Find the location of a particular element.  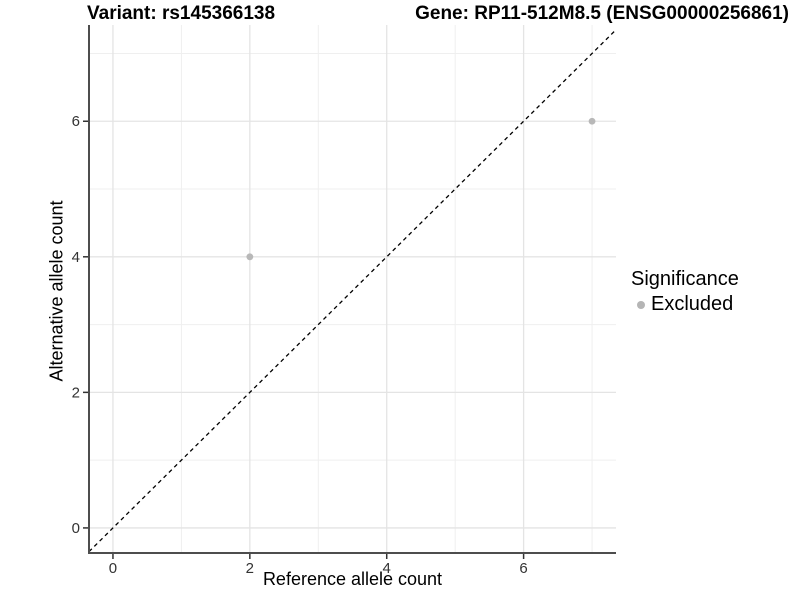

x-tick-label: 6 is located at coordinates (523, 568).